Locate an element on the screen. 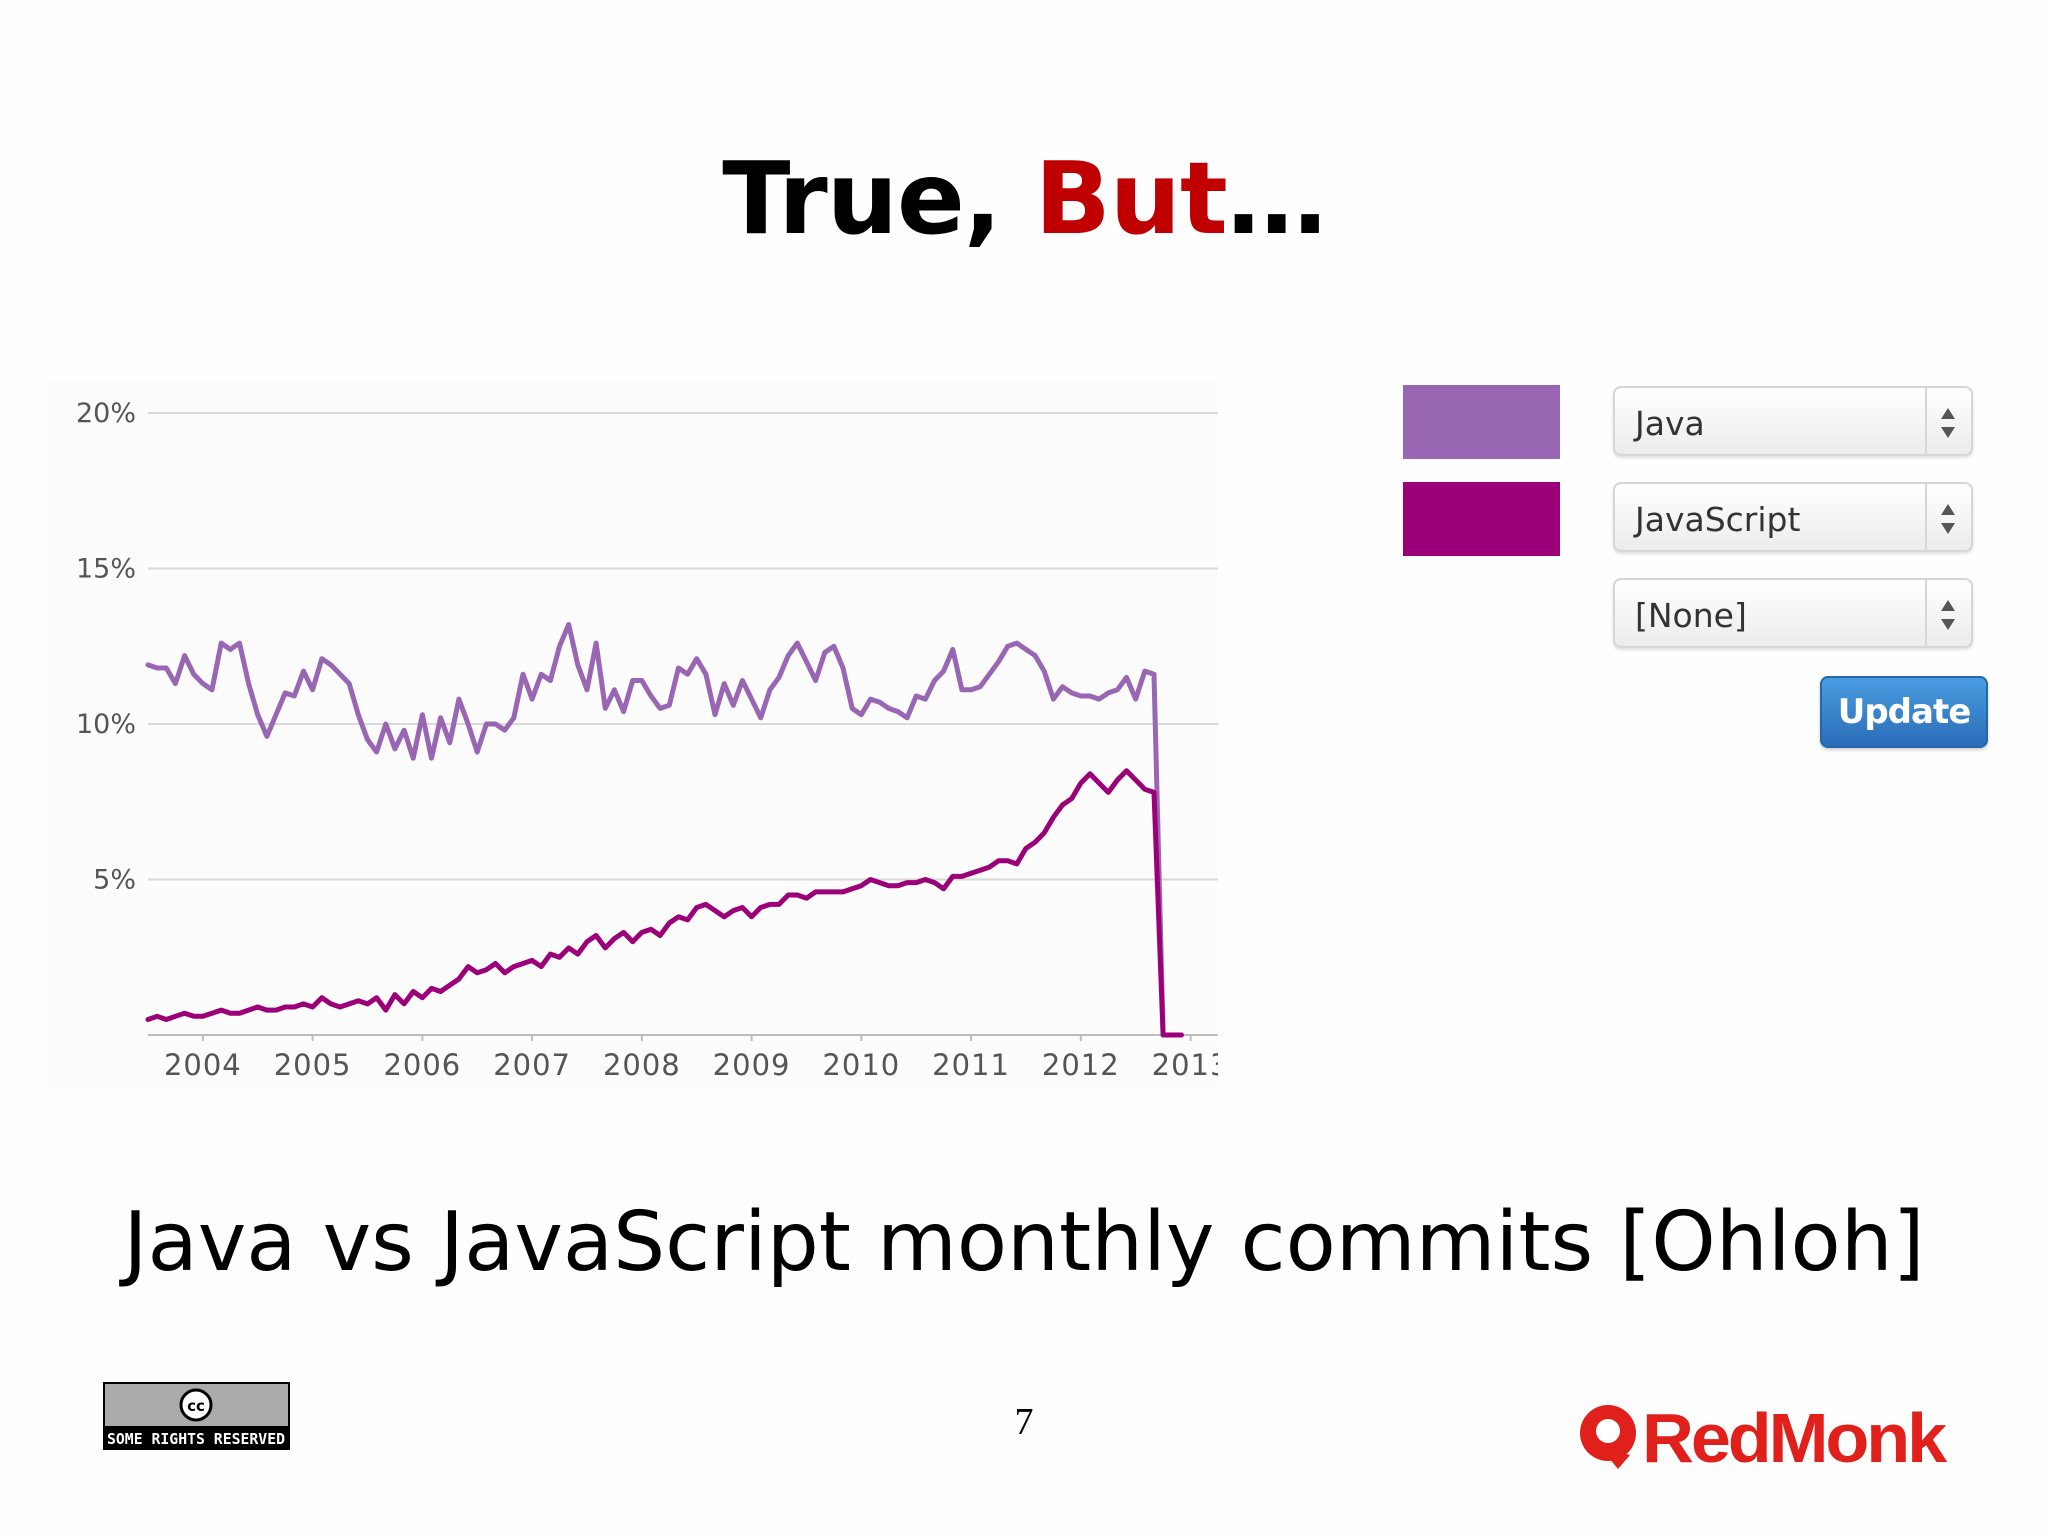  legend-swatch-javascript is located at coordinates (1481, 519).